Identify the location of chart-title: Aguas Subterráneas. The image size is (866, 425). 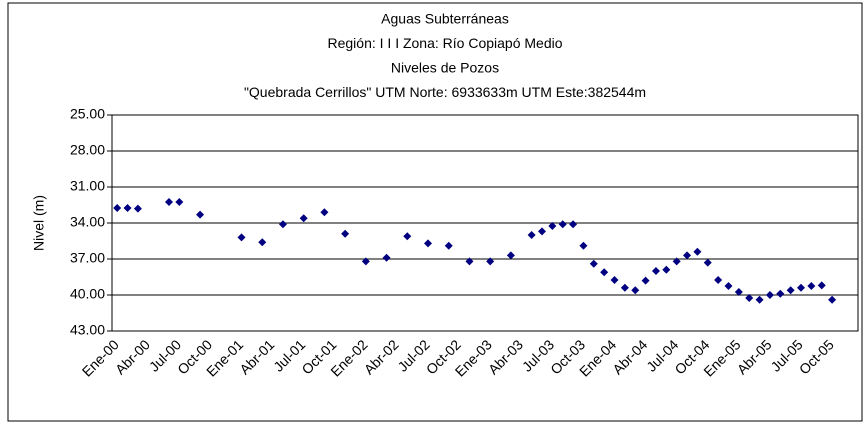
(445, 19).